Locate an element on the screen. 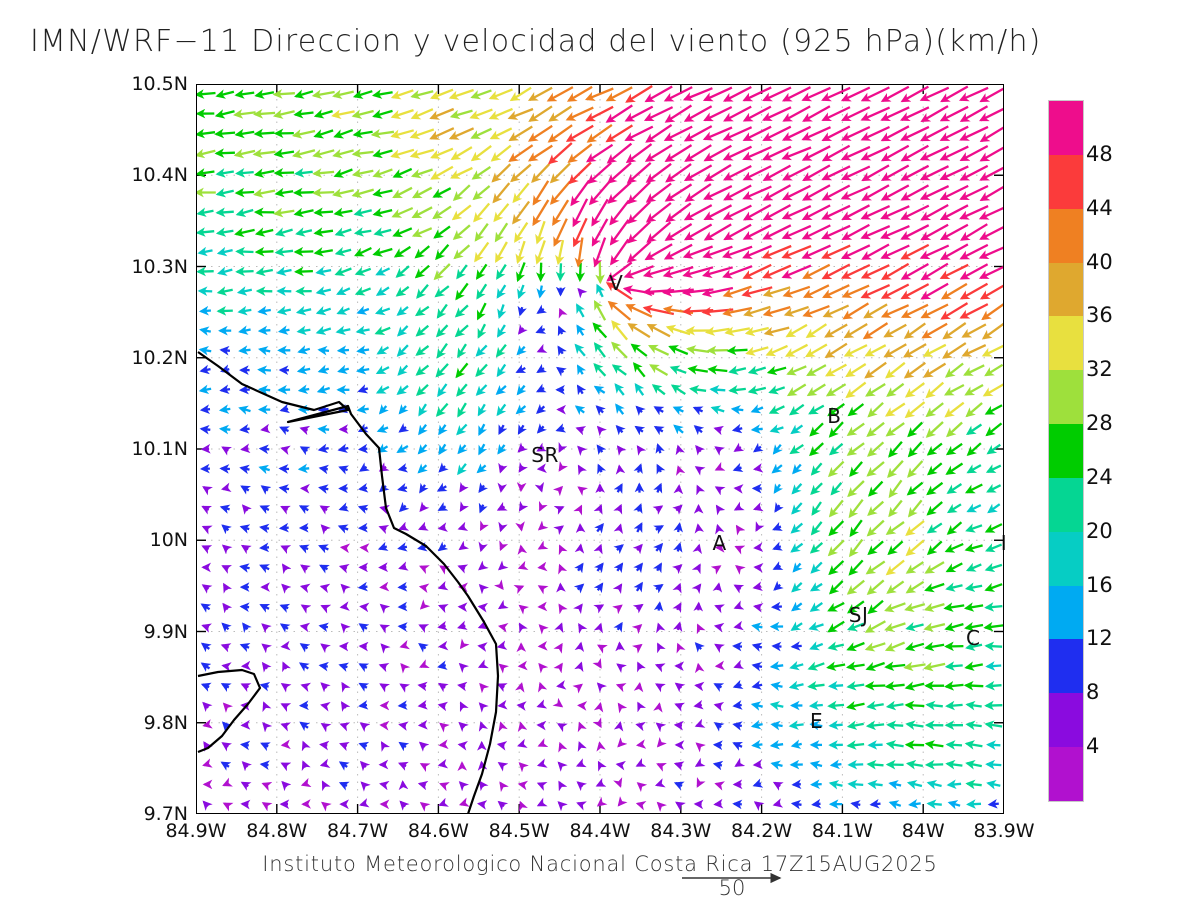  colorbar-tick-label: 24 is located at coordinates (1099, 476).